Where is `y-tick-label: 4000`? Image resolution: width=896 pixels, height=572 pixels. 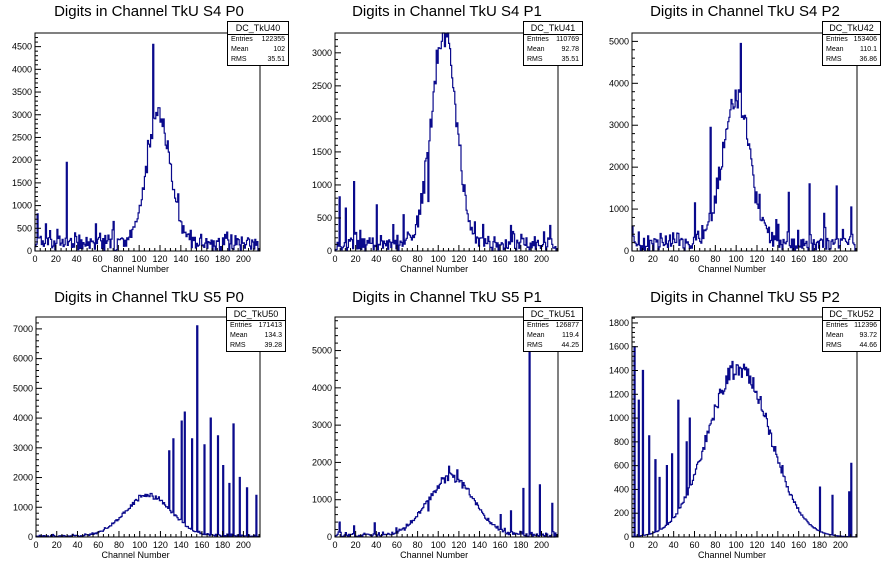 y-tick-label: 4000 is located at coordinates (22, 69).